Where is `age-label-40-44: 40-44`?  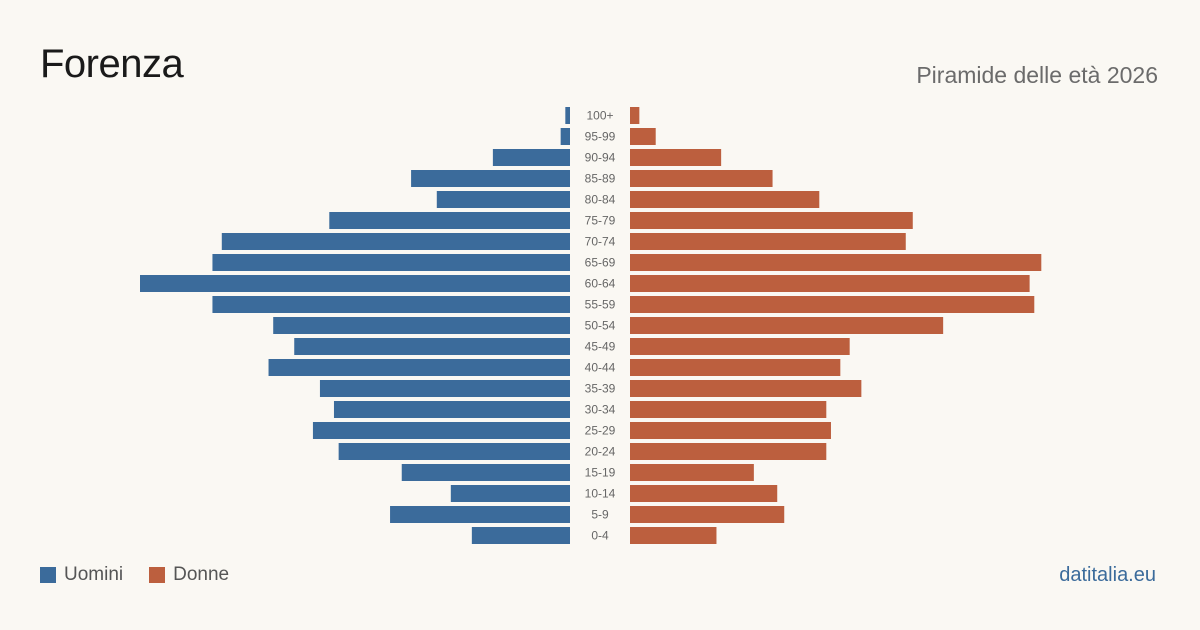 age-label-40-44: 40-44 is located at coordinates (600, 368).